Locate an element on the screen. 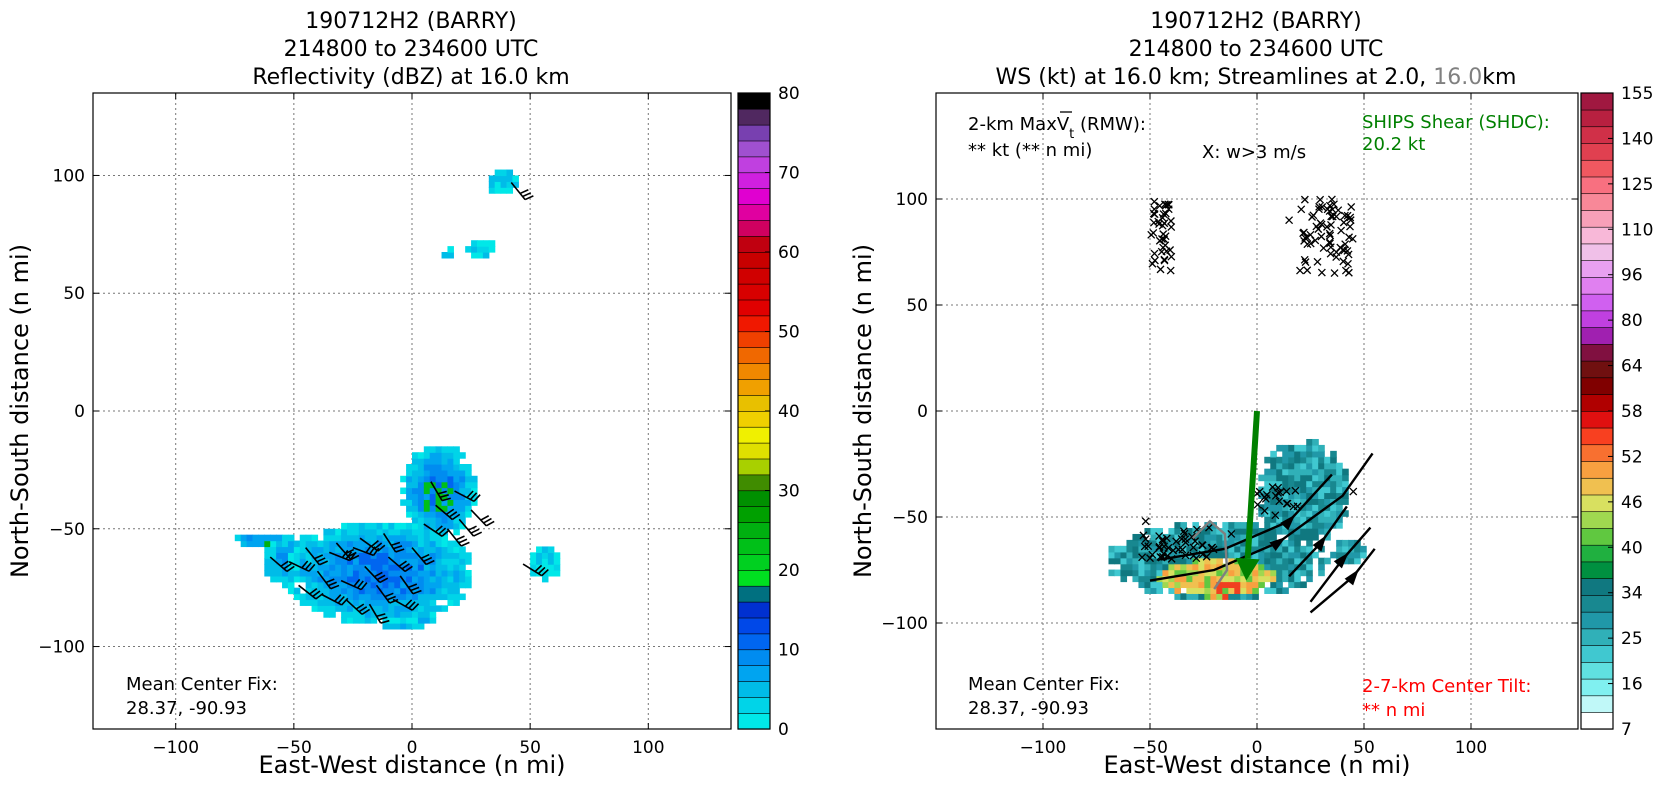 The width and height of the screenshot is (1654, 787). right-colorbar-tick-label: 140 is located at coordinates (1637, 139).